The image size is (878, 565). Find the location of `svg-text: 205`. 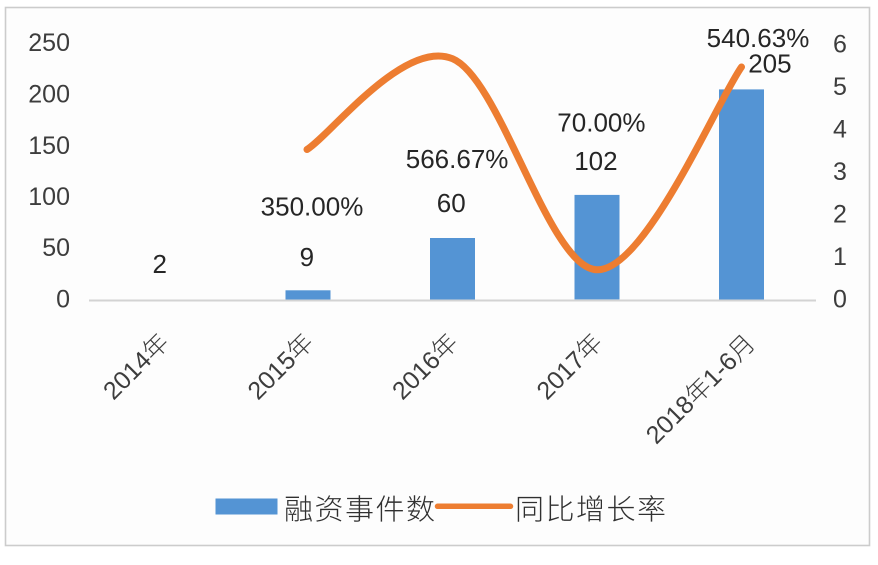

svg-text: 205 is located at coordinates (769, 64).